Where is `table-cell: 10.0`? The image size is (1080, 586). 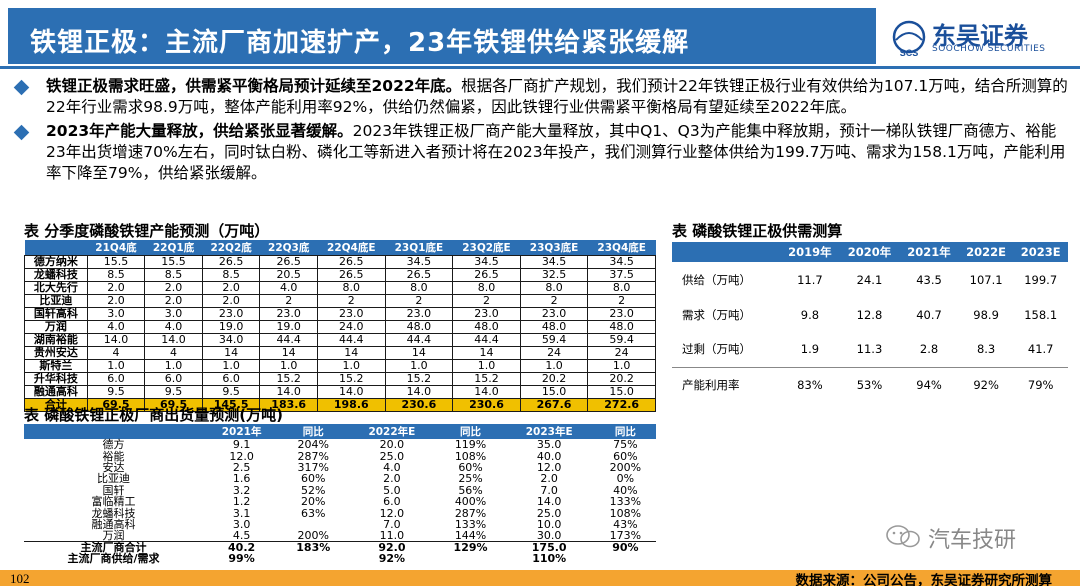 table-cell: 10.0 is located at coordinates (549, 524).